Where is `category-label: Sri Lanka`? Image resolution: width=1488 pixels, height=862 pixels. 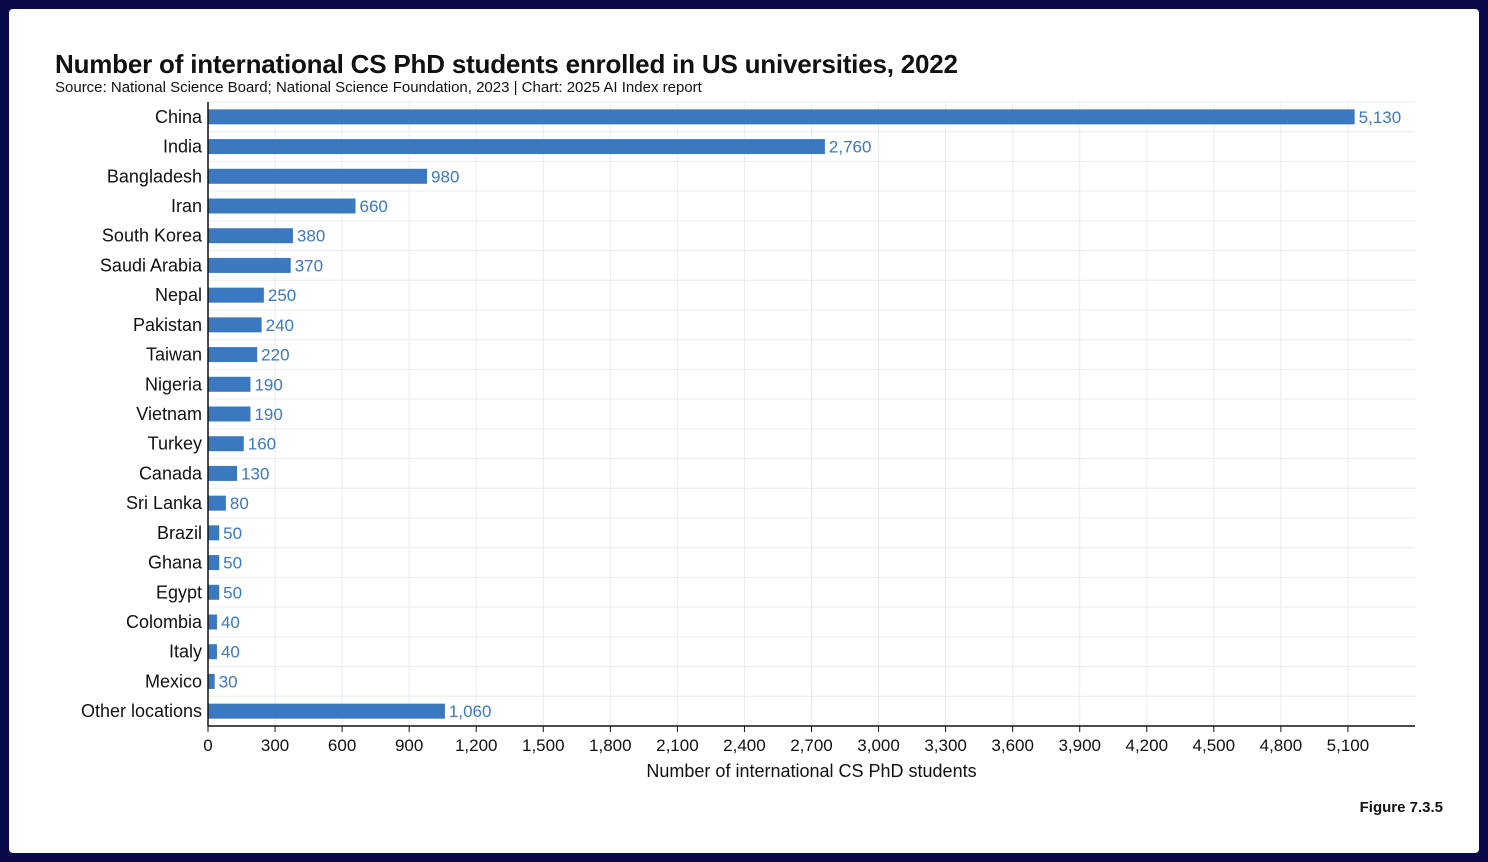
category-label: Sri Lanka is located at coordinates (164, 503).